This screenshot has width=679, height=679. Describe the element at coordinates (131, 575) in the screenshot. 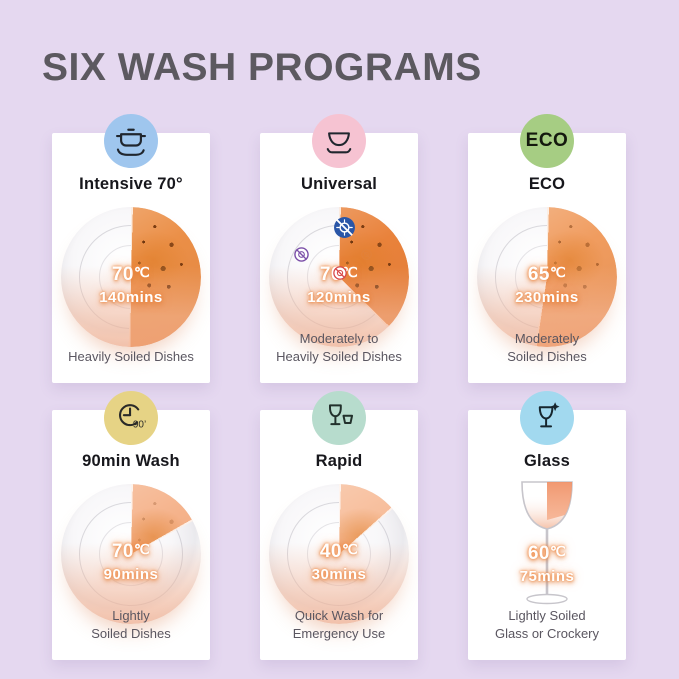

I see `duration-label: 90mins` at that location.